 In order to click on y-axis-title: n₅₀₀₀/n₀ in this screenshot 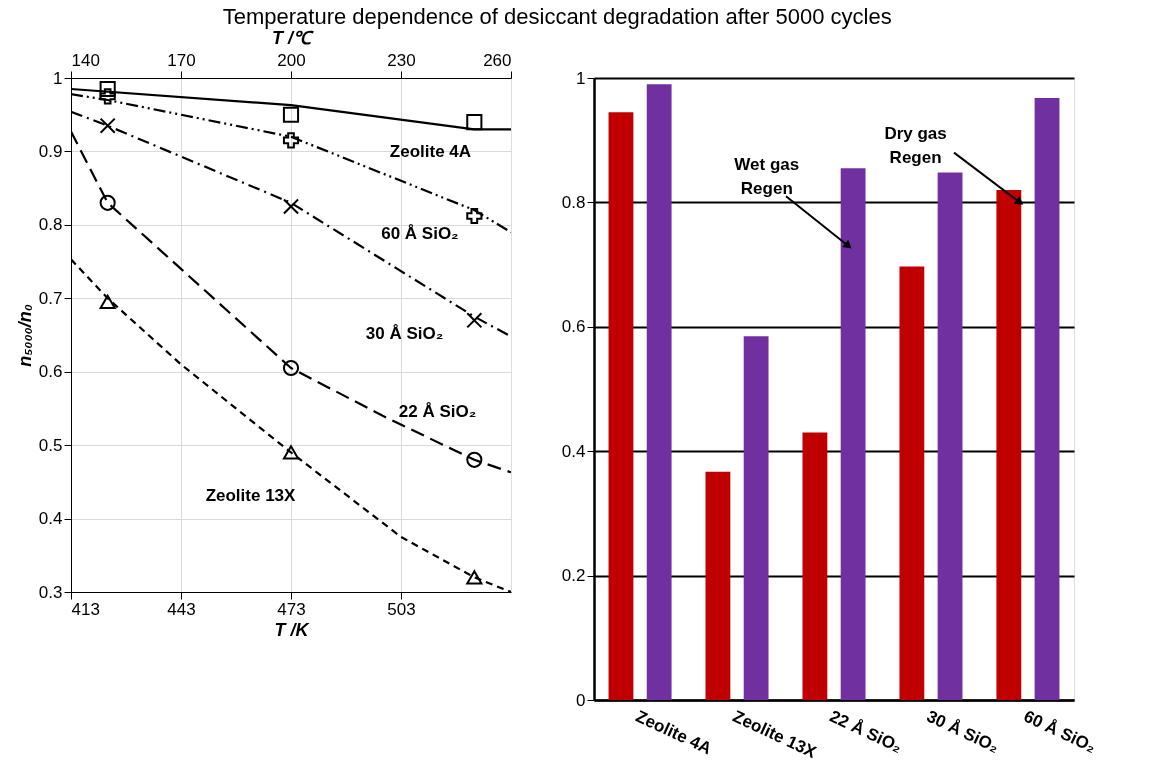, I will do `click(24, 335)`.